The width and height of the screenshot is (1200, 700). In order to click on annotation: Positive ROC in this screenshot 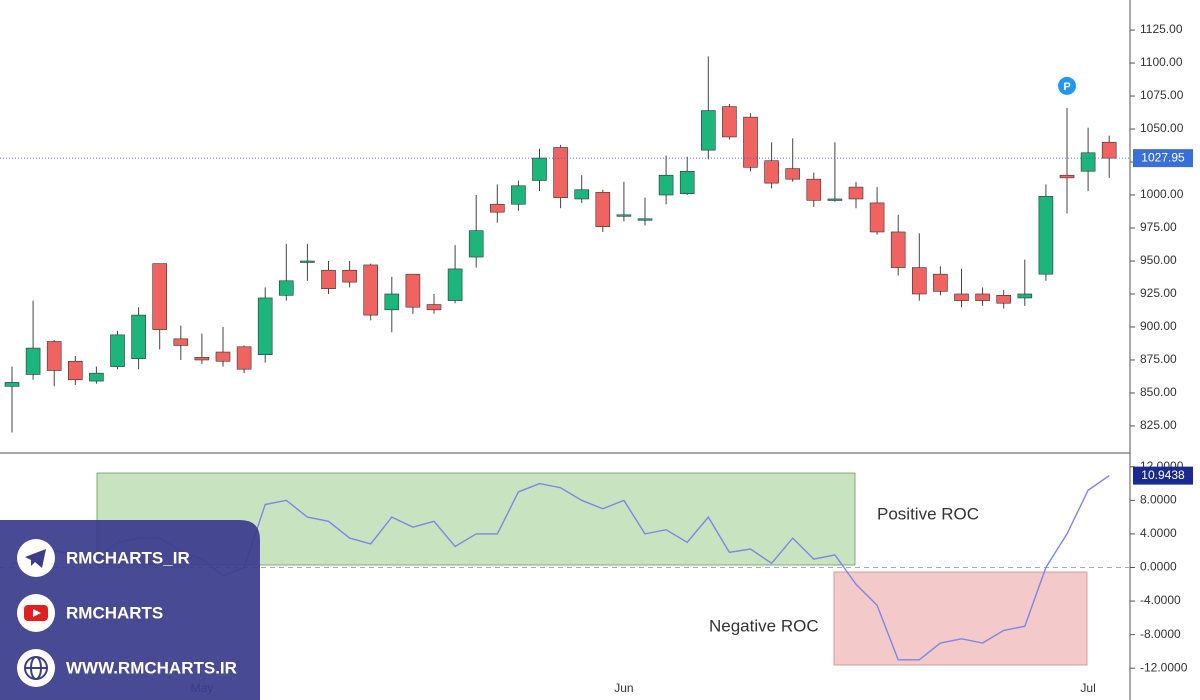, I will do `click(928, 513)`.